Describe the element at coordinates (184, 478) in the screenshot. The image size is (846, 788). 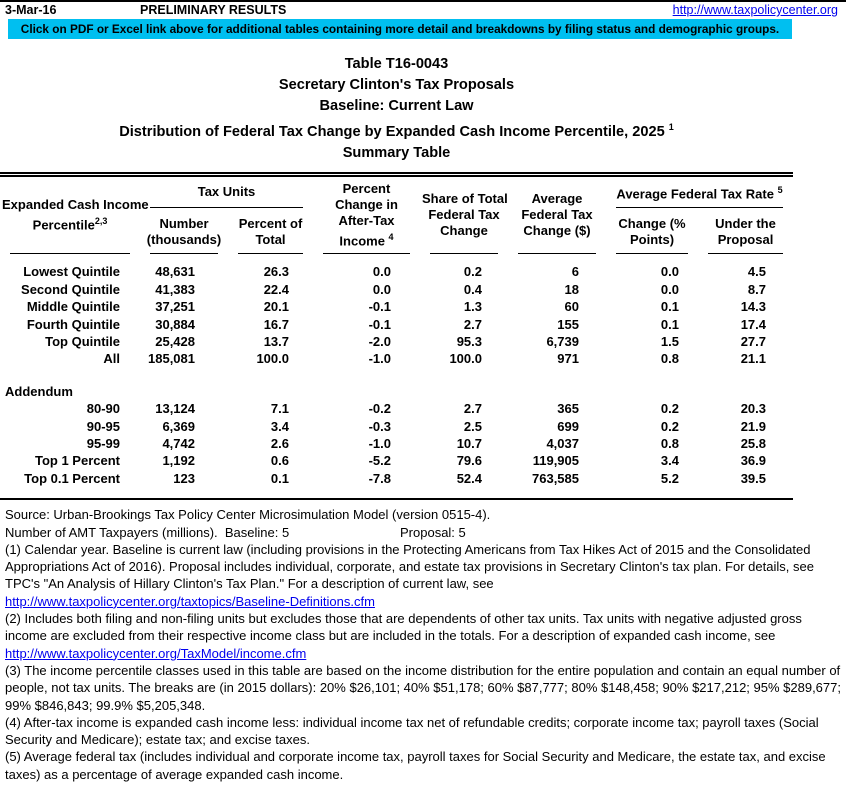
I see `table-cell: 123` at that location.